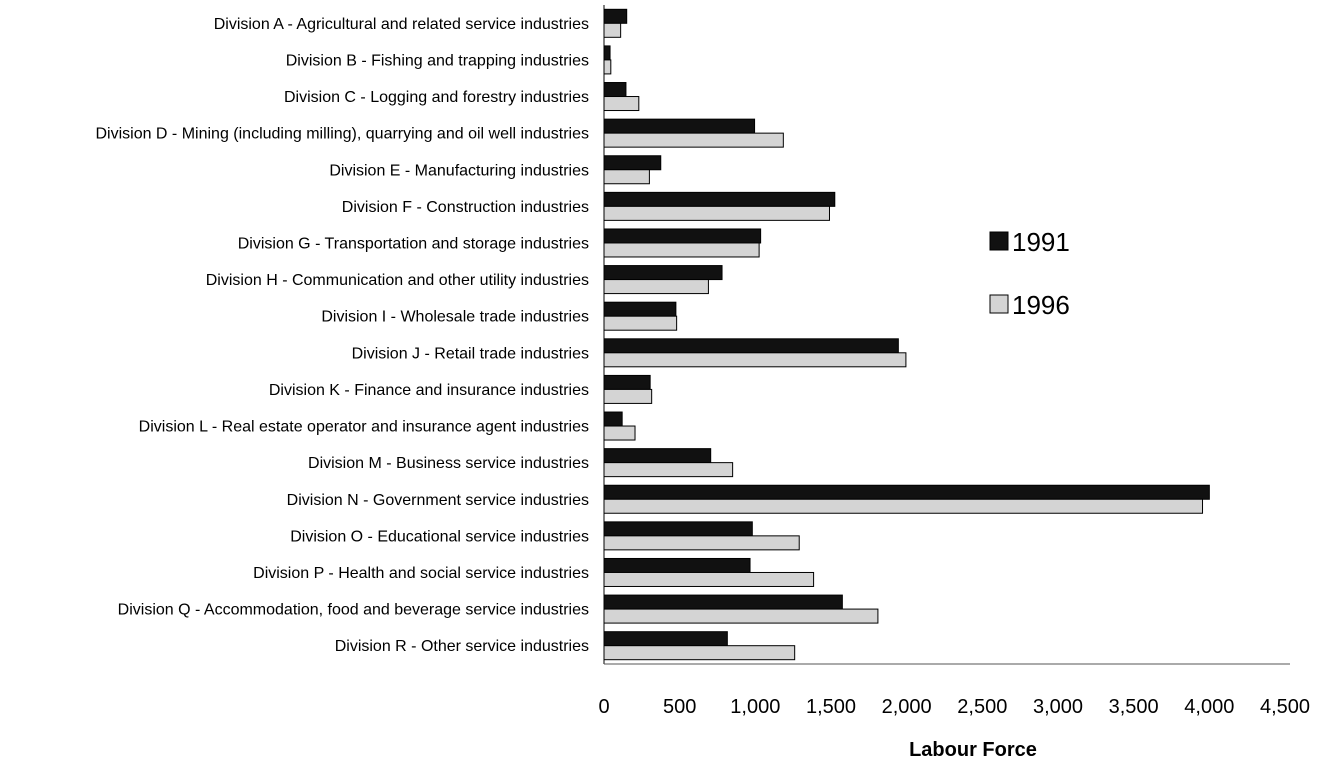 This screenshot has height=762, width=1322. I want to click on category-label: Division R - Other service industries, so click(462, 646).